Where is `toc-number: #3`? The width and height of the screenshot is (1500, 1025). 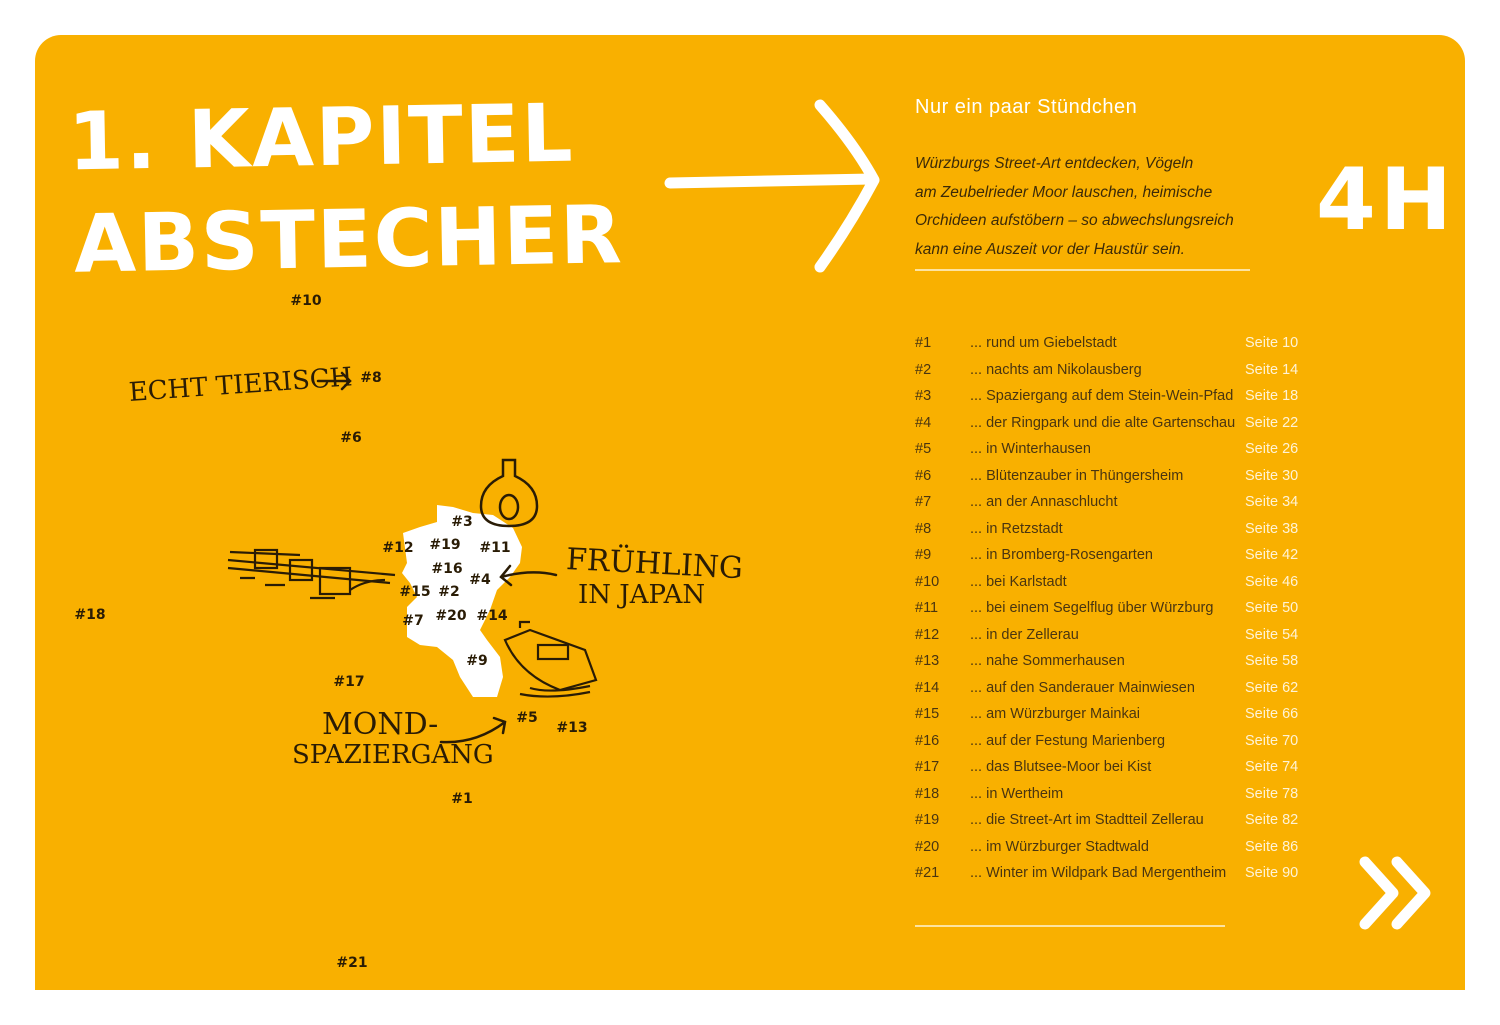 toc-number: #3 is located at coordinates (923, 396).